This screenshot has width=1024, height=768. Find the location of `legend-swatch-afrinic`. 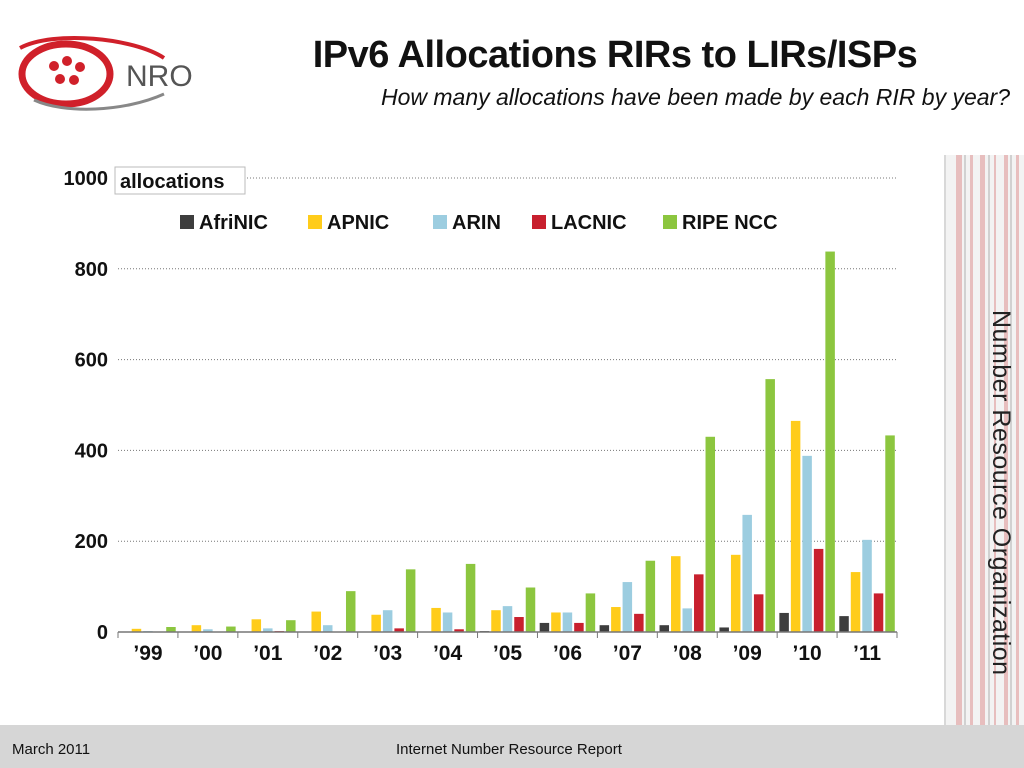

legend-swatch-afrinic is located at coordinates (187, 222).